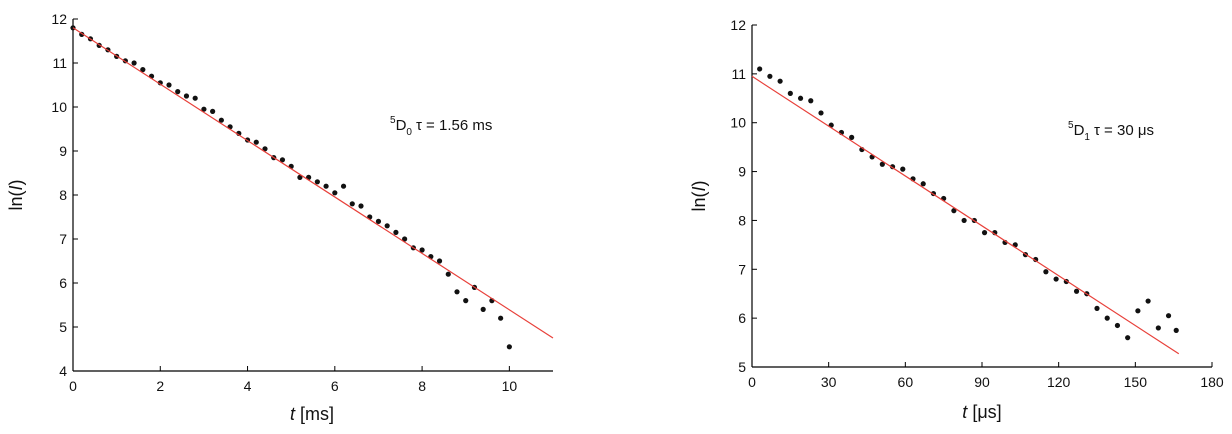  I want to click on annotation: 5D1 τ = 30 μs, so click(1111, 131).